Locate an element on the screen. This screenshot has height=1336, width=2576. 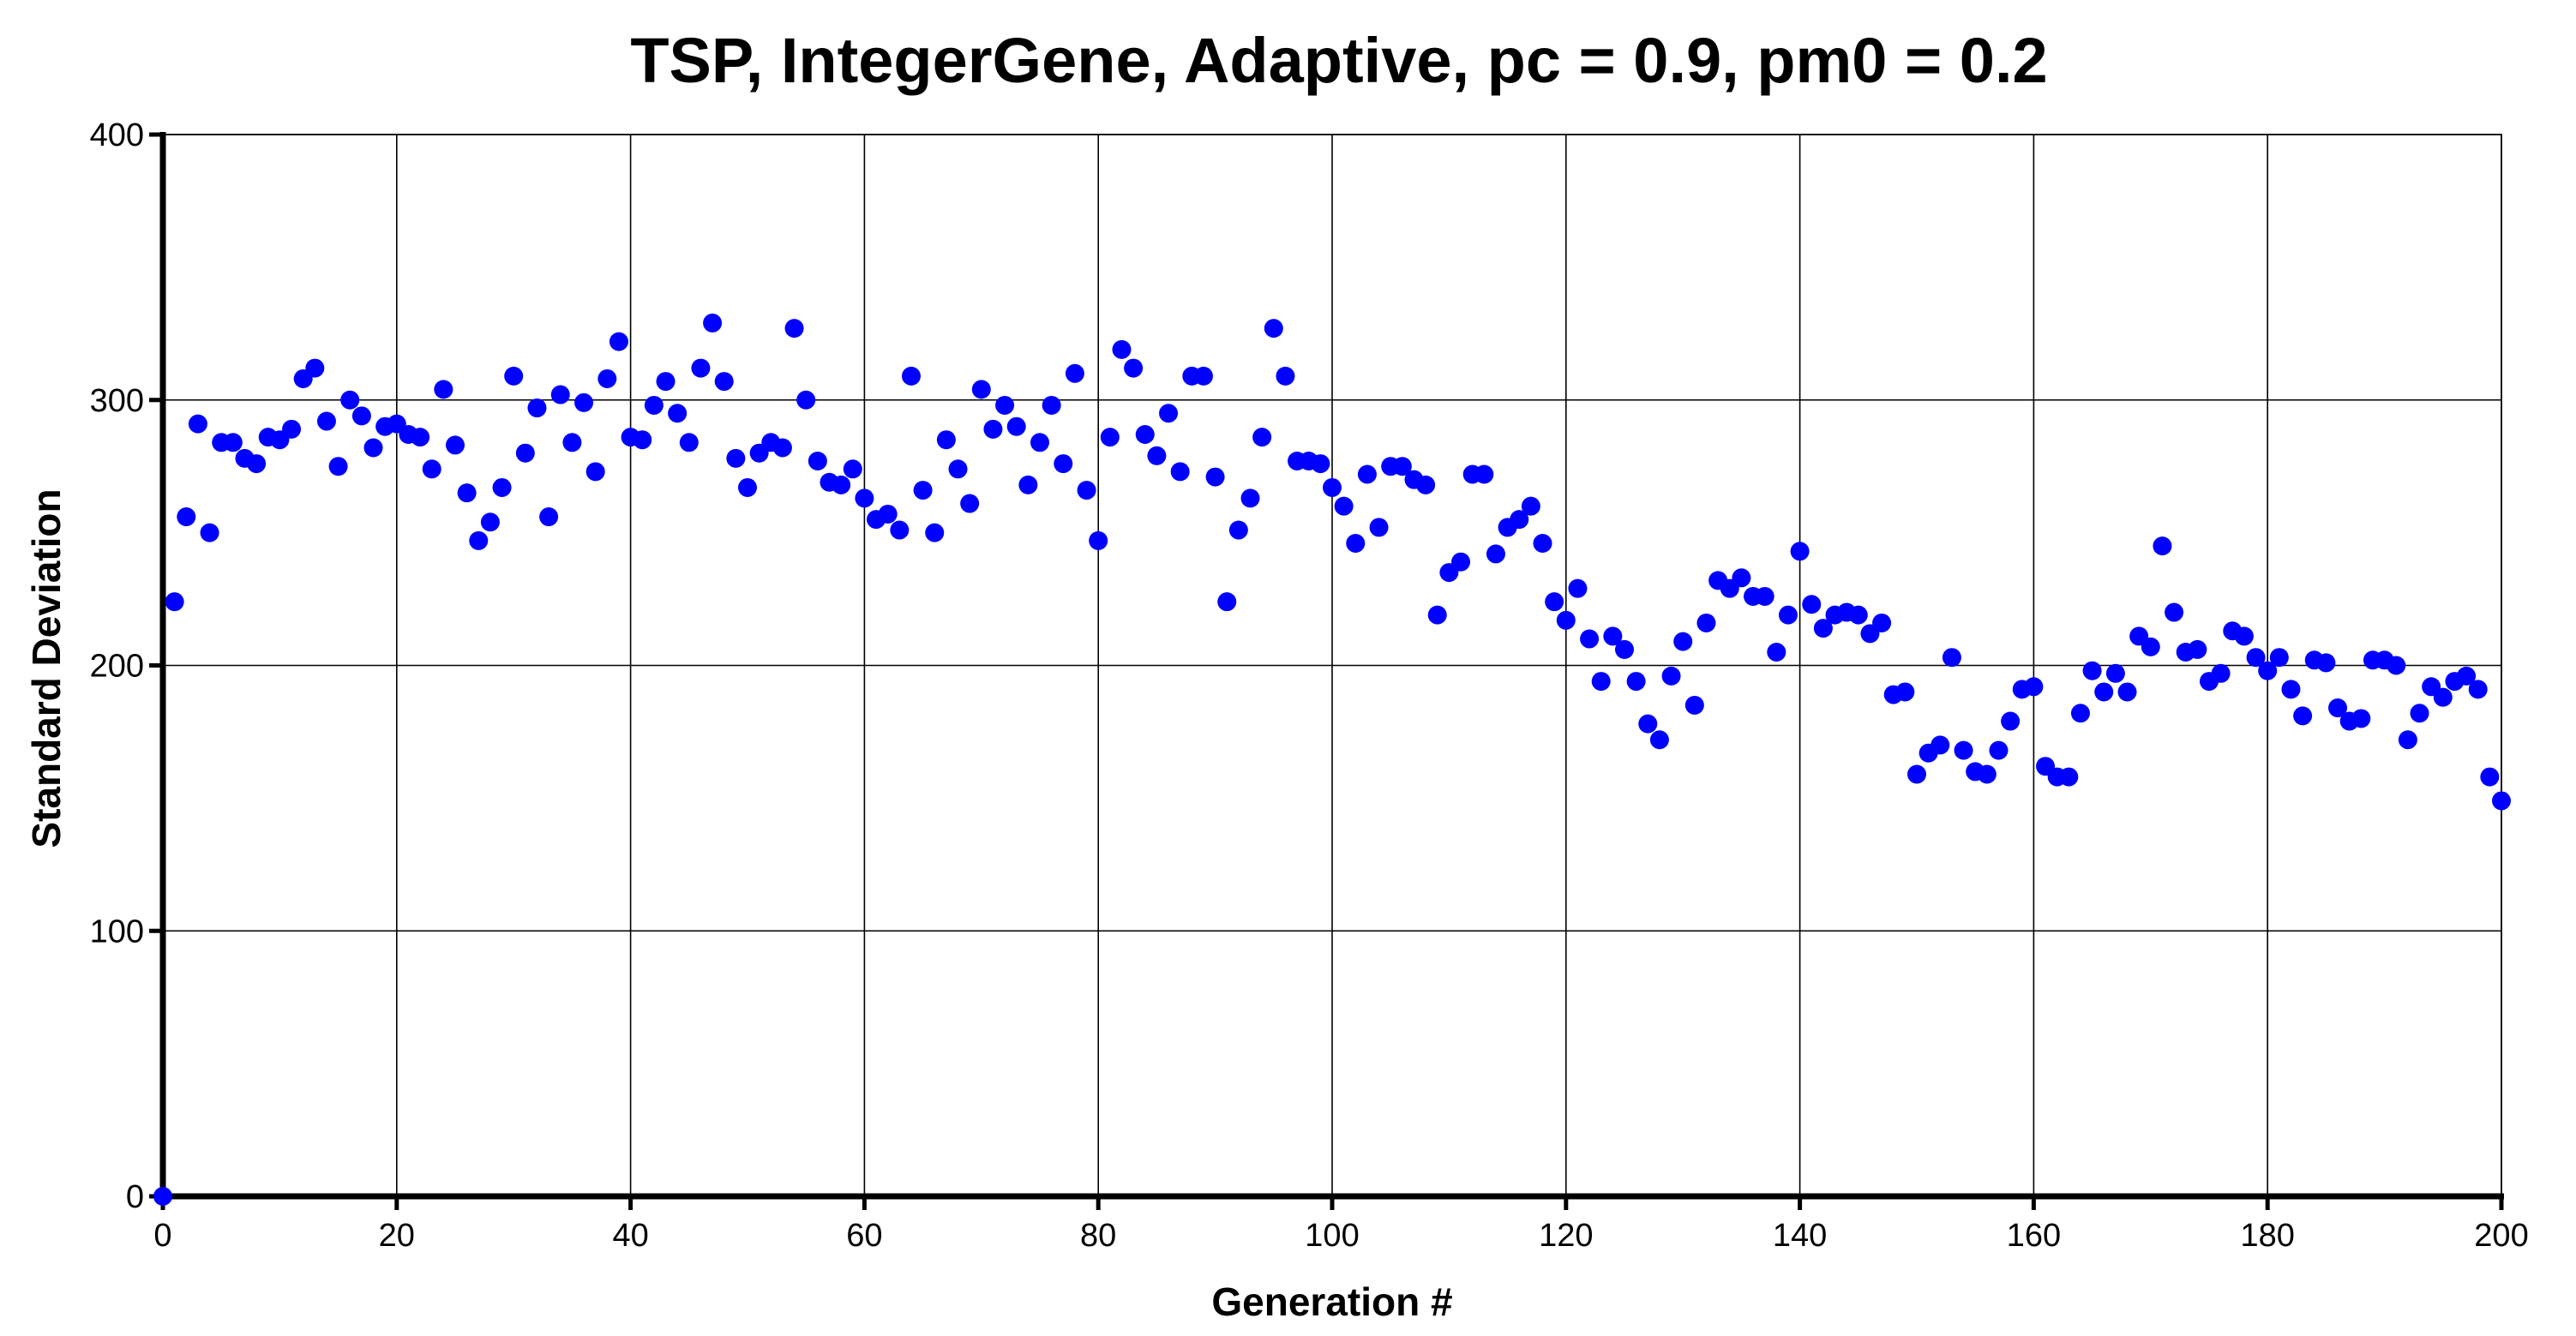
x-tick-label: 40 is located at coordinates (630, 1236).